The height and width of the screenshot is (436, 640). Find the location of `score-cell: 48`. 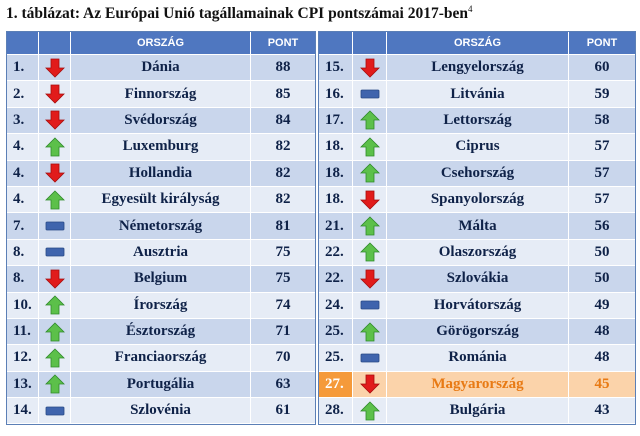

score-cell: 48 is located at coordinates (602, 358).